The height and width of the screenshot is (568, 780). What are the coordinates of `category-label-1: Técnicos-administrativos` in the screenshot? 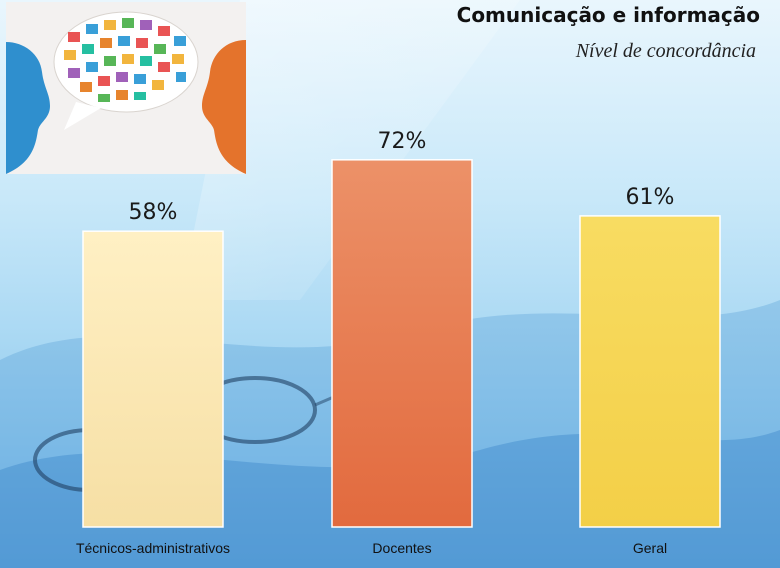 It's located at (153, 548).